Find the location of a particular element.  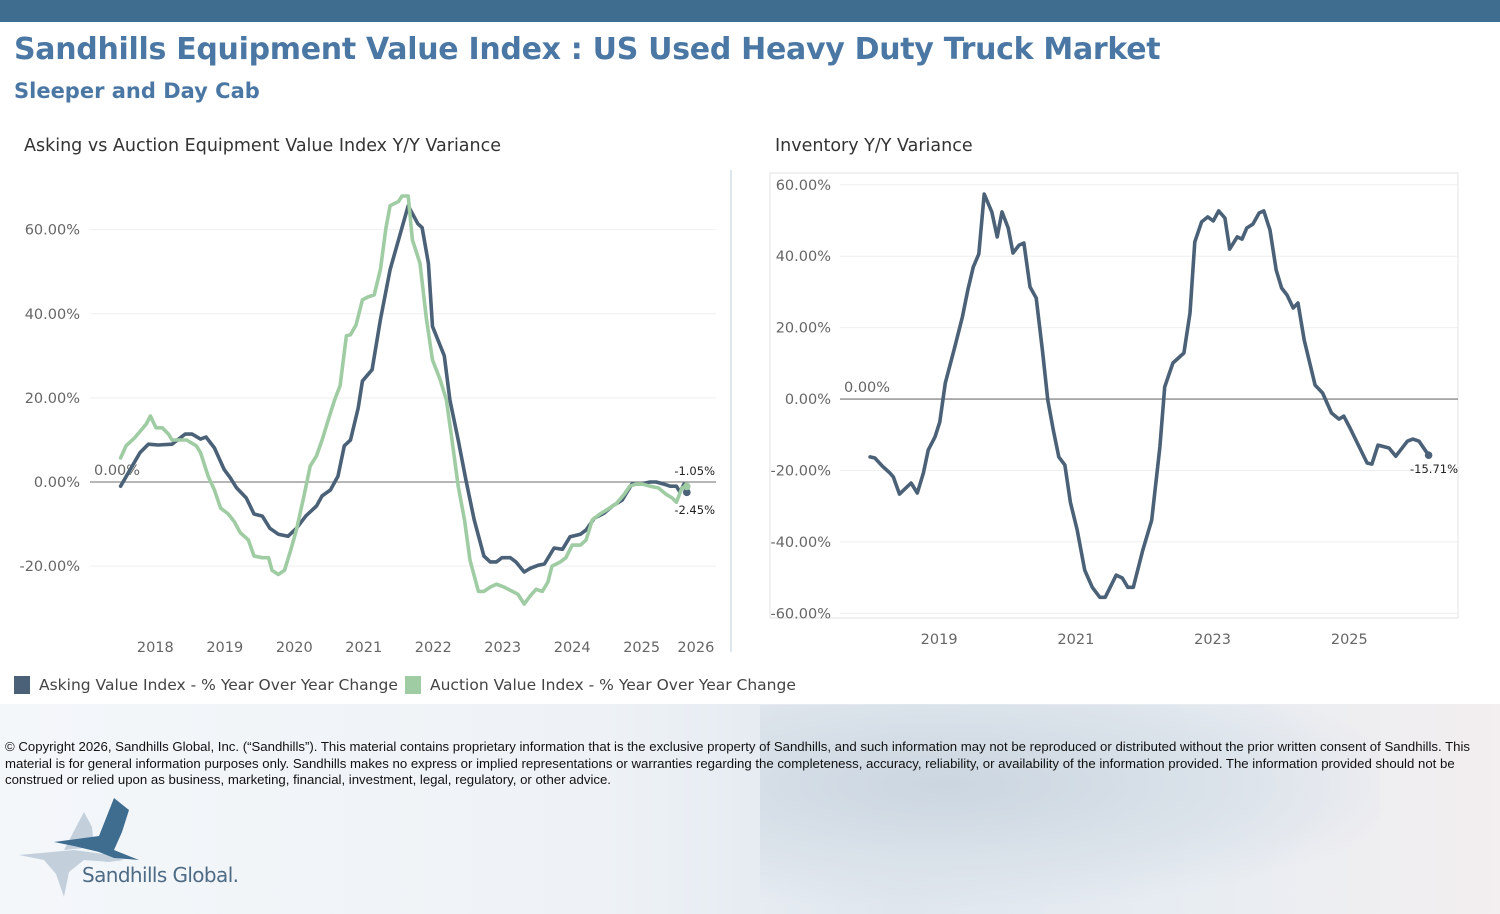

x-tick-label: 2024 is located at coordinates (572, 648).